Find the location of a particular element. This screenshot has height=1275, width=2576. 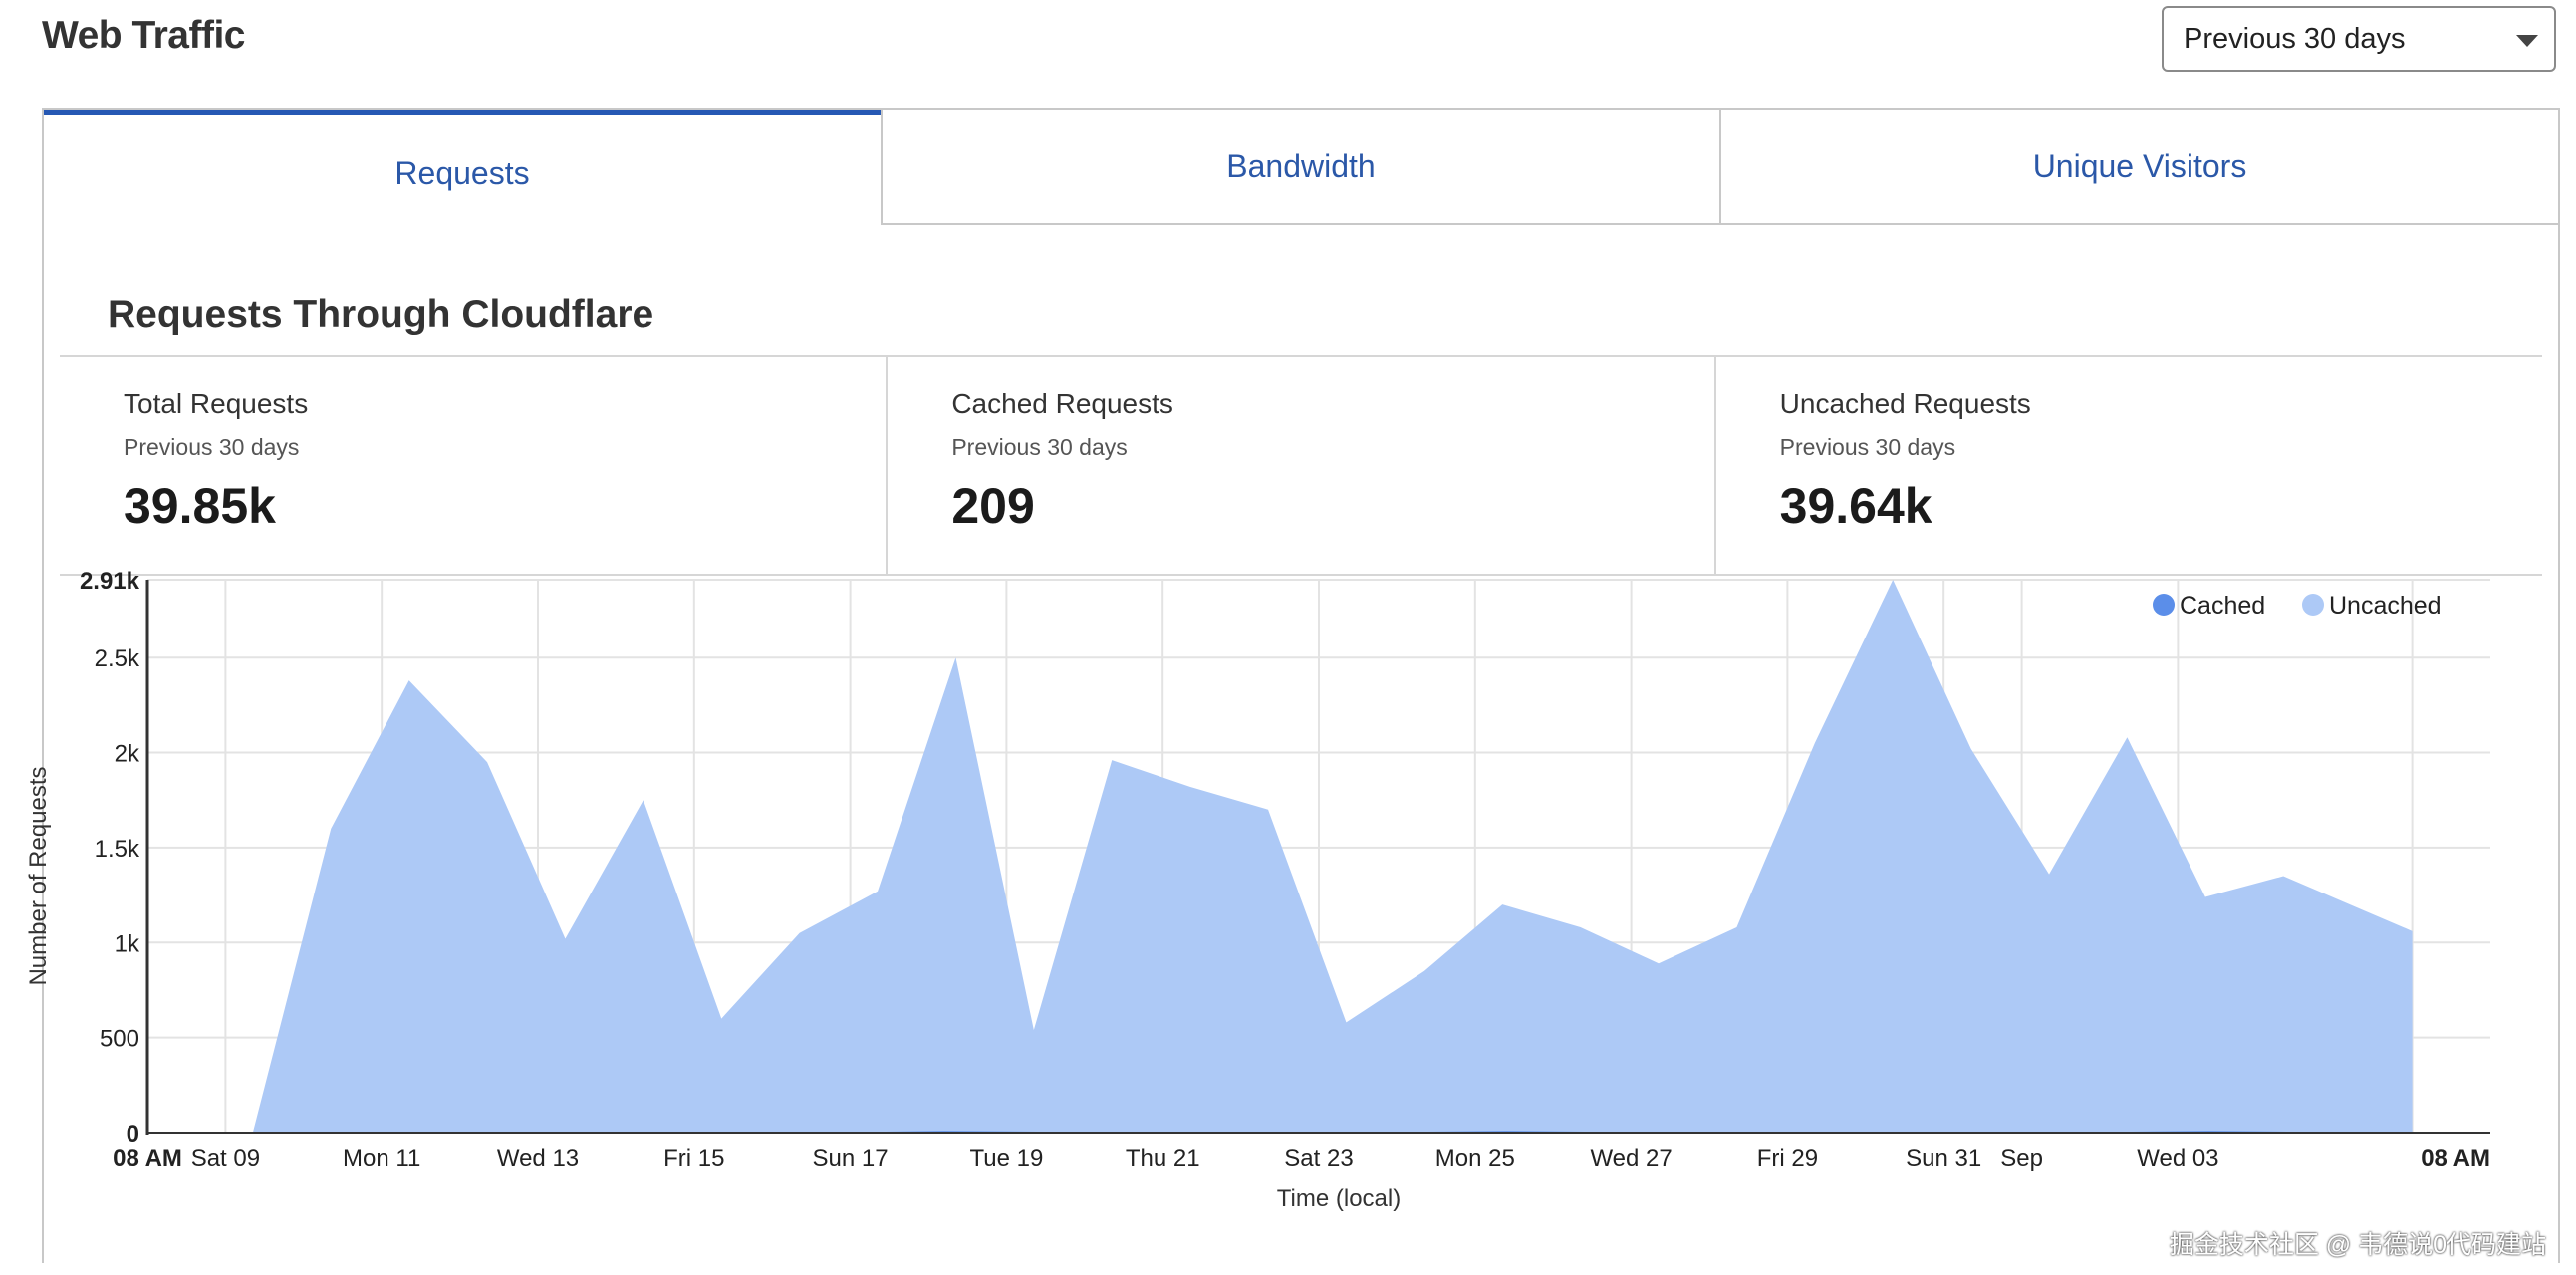

legend-swatch-uncached is located at coordinates (2313, 605).